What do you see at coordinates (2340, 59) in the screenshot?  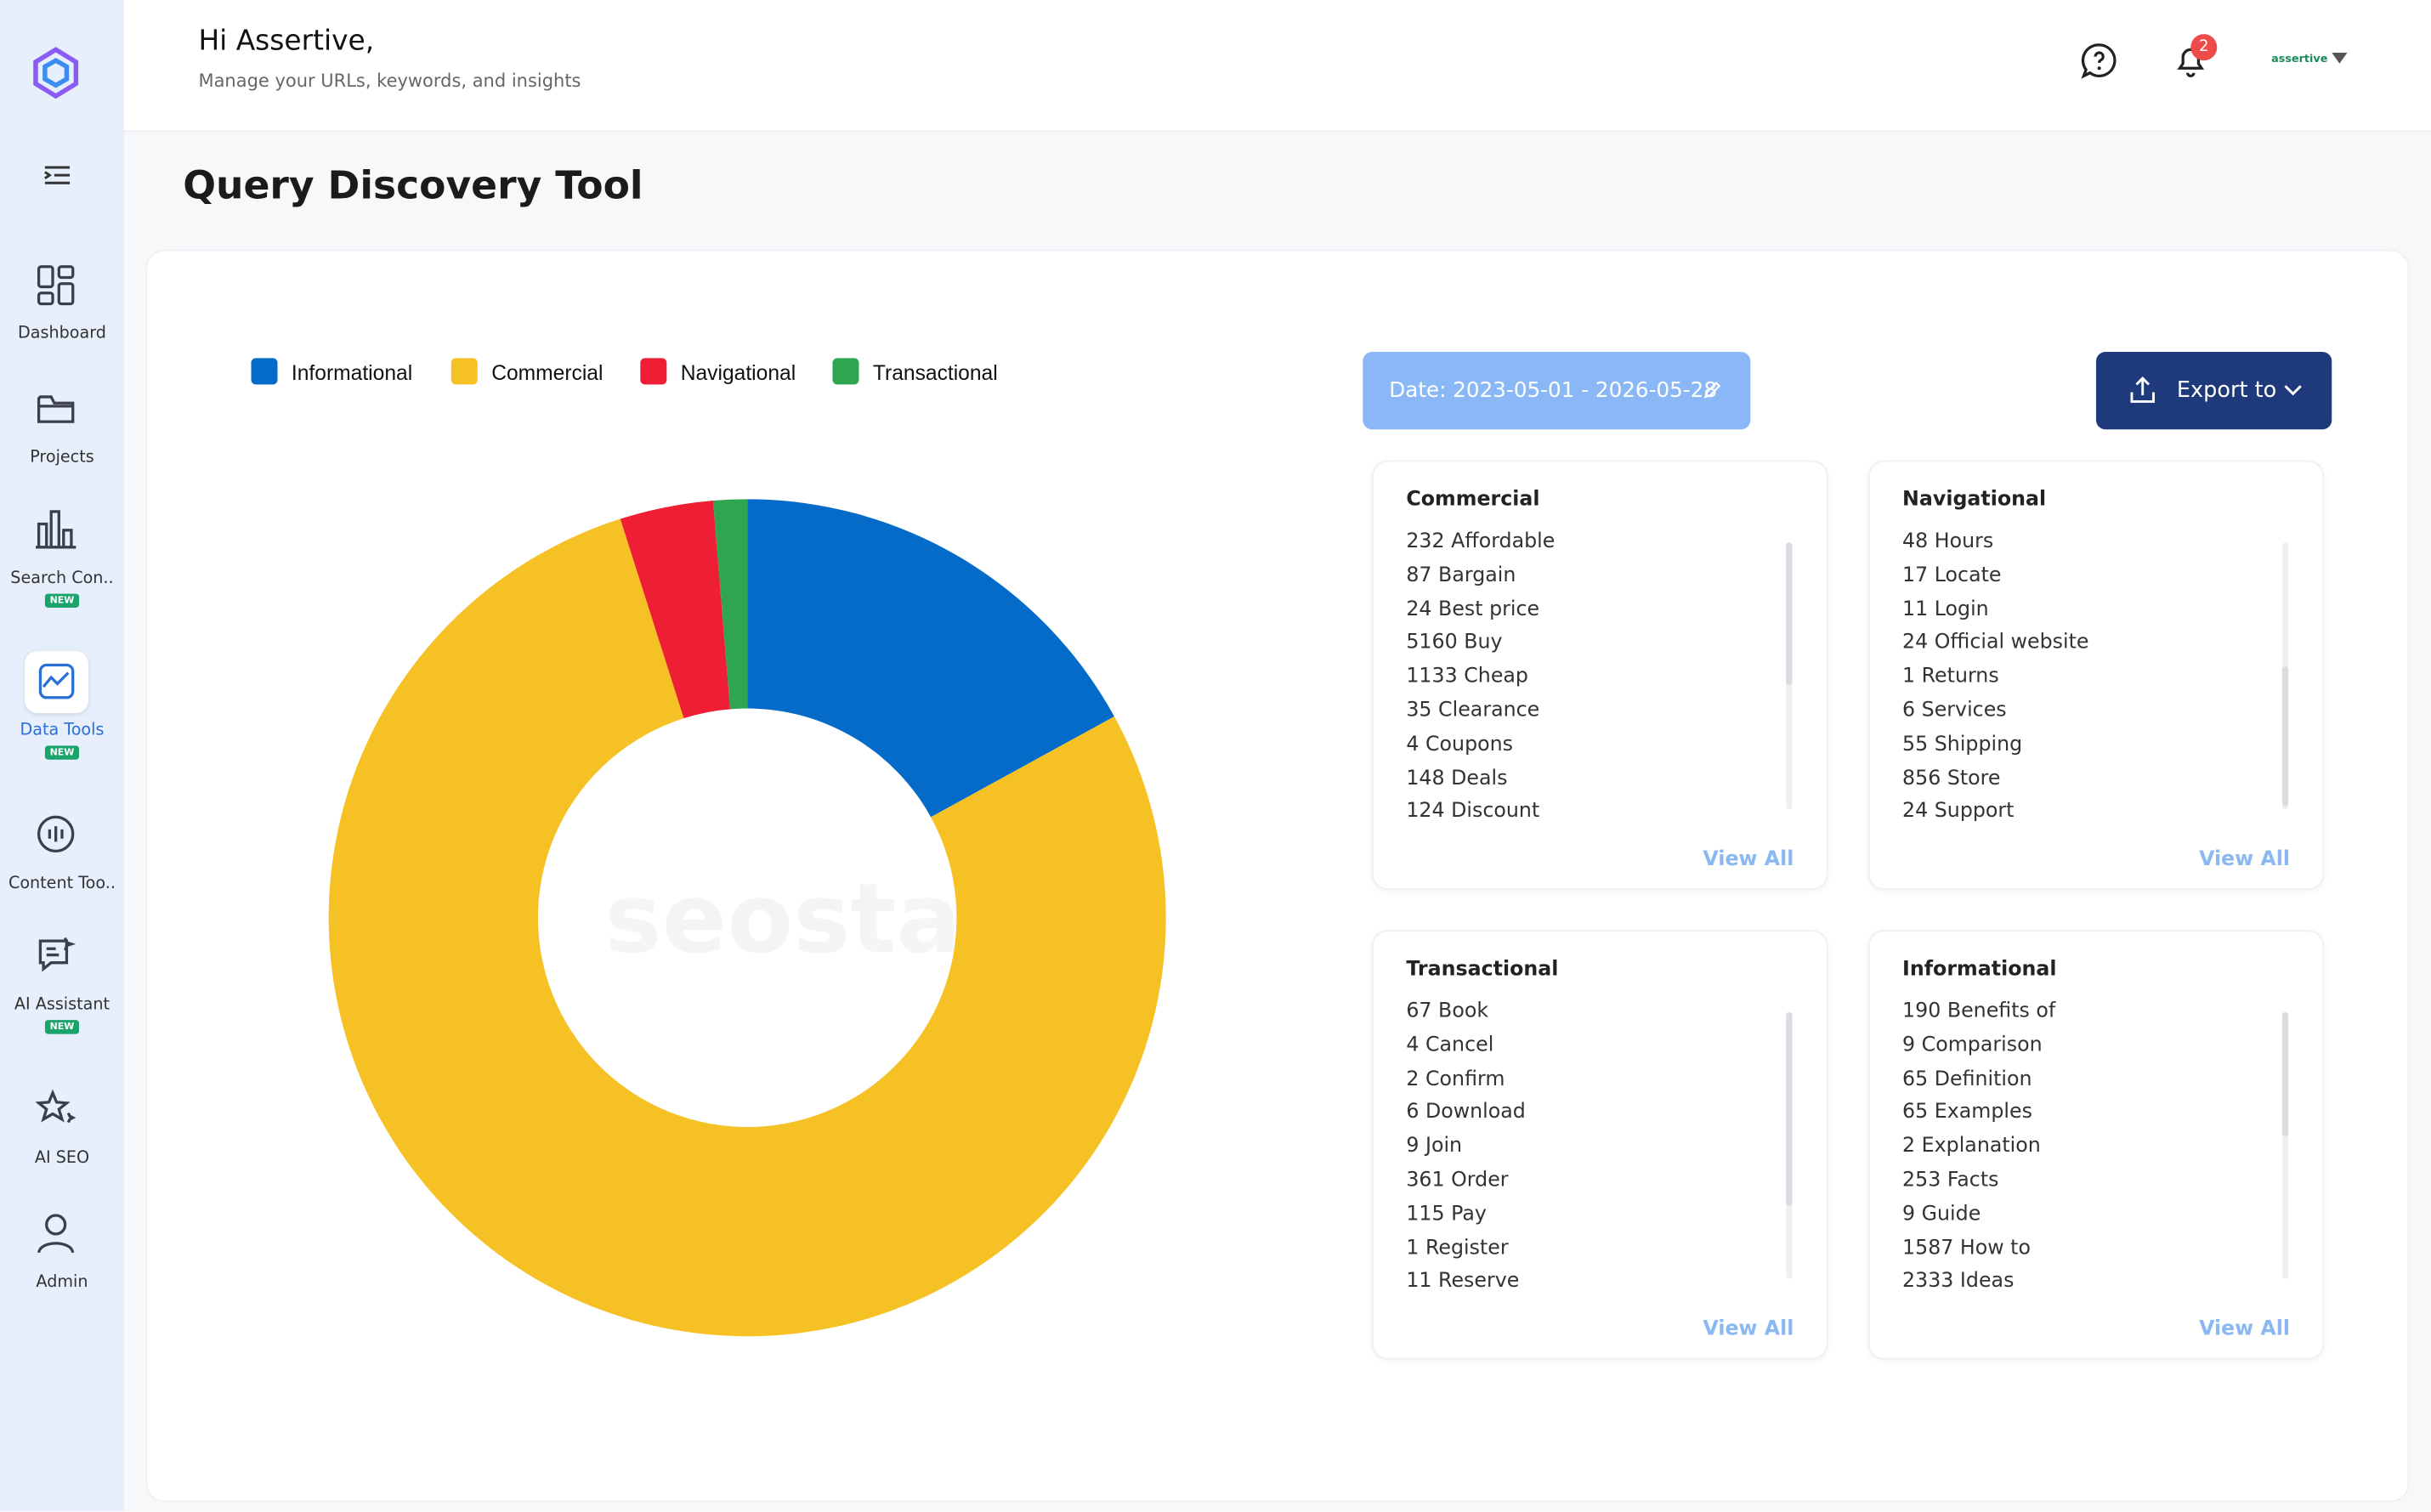 I see `user-caret` at bounding box center [2340, 59].